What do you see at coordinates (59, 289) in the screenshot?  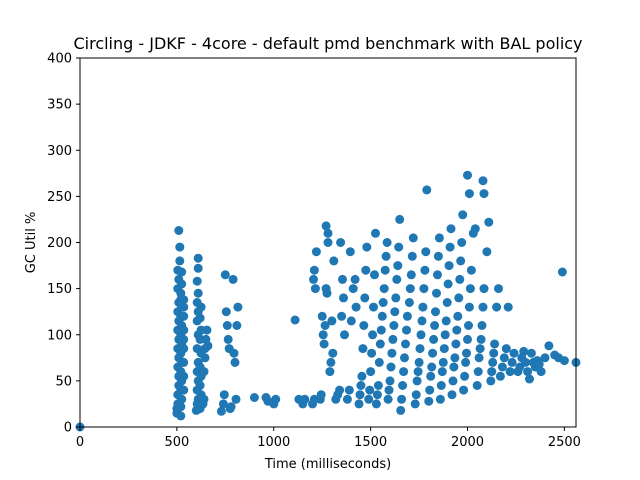 I see `y-tick-label-3: 150` at bounding box center [59, 289].